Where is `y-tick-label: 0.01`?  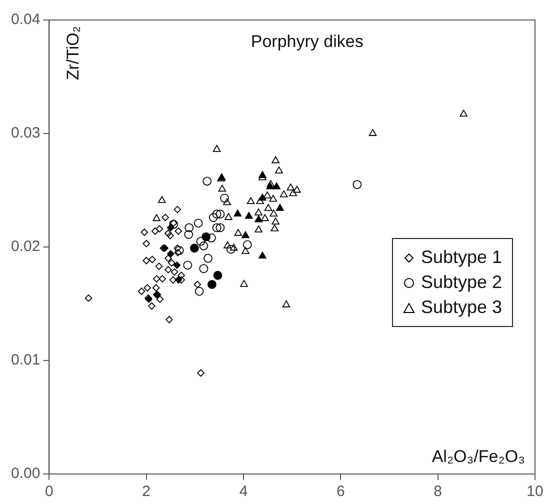
y-tick-label: 0.01 is located at coordinates (25, 360).